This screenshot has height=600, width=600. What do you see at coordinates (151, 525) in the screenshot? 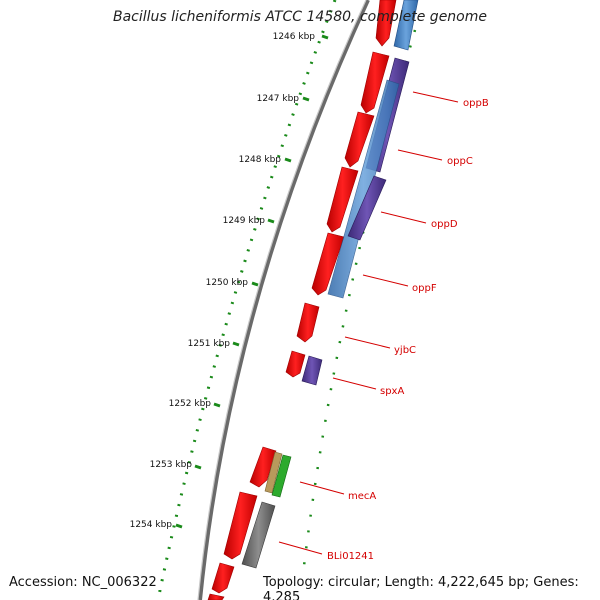
I see `tick-label-1254: 1254 kbp` at bounding box center [151, 525].